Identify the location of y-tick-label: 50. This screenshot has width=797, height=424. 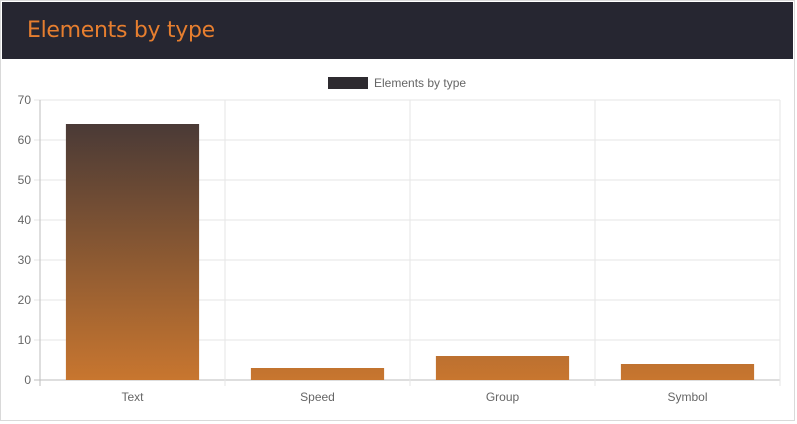
(25, 180).